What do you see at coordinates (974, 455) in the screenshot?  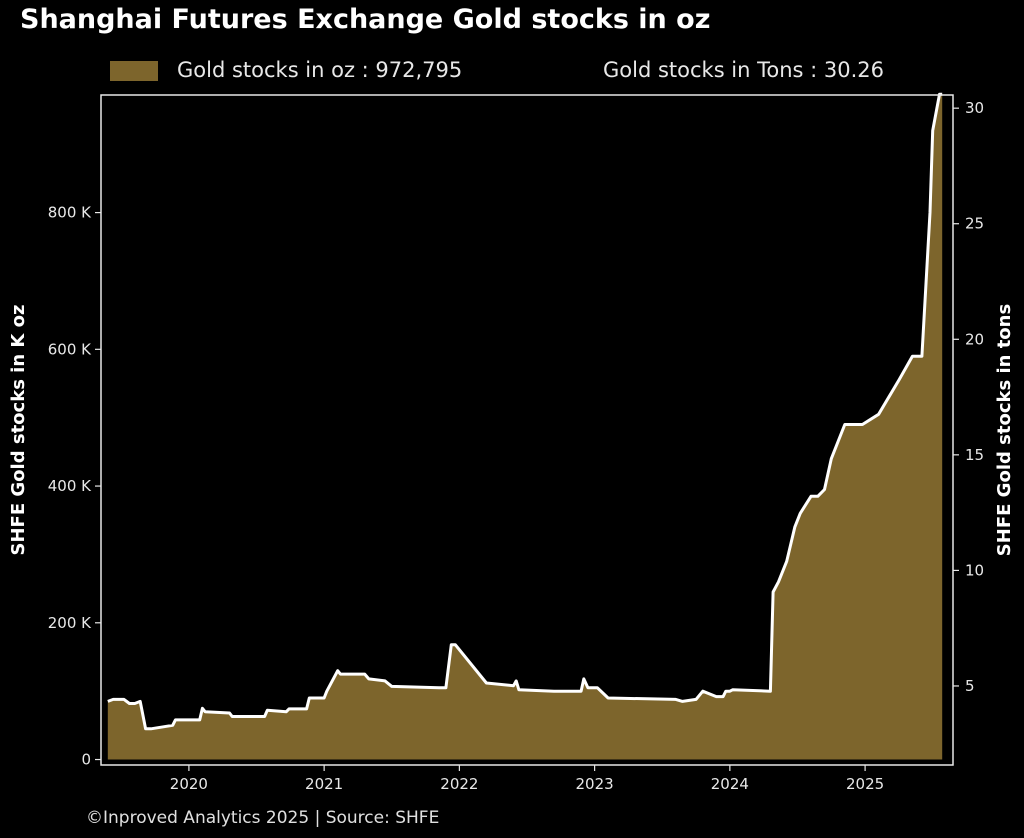 I see `y-right-tick-label: 15` at bounding box center [974, 455].